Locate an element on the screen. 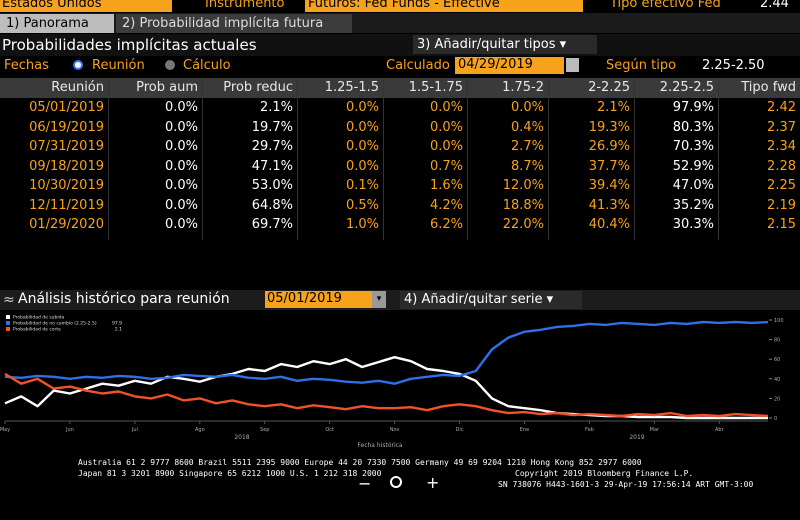  radio is located at coordinates (170, 65).